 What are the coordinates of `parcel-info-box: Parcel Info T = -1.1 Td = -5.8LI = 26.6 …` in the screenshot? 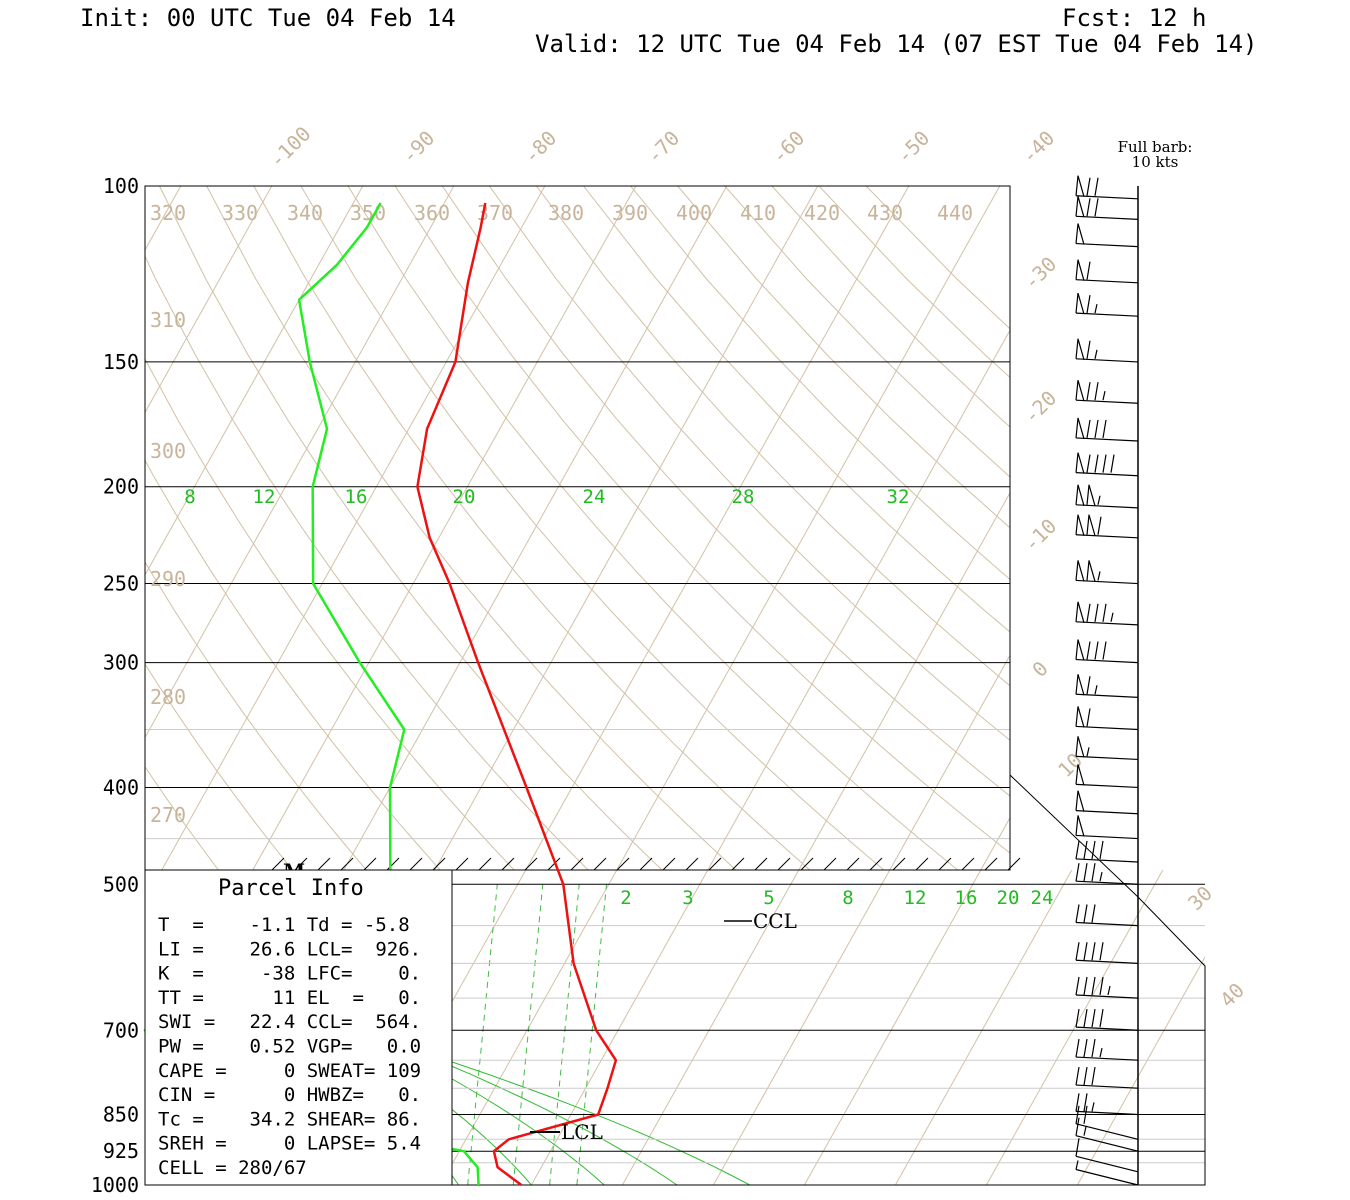 It's located at (298, 1027).